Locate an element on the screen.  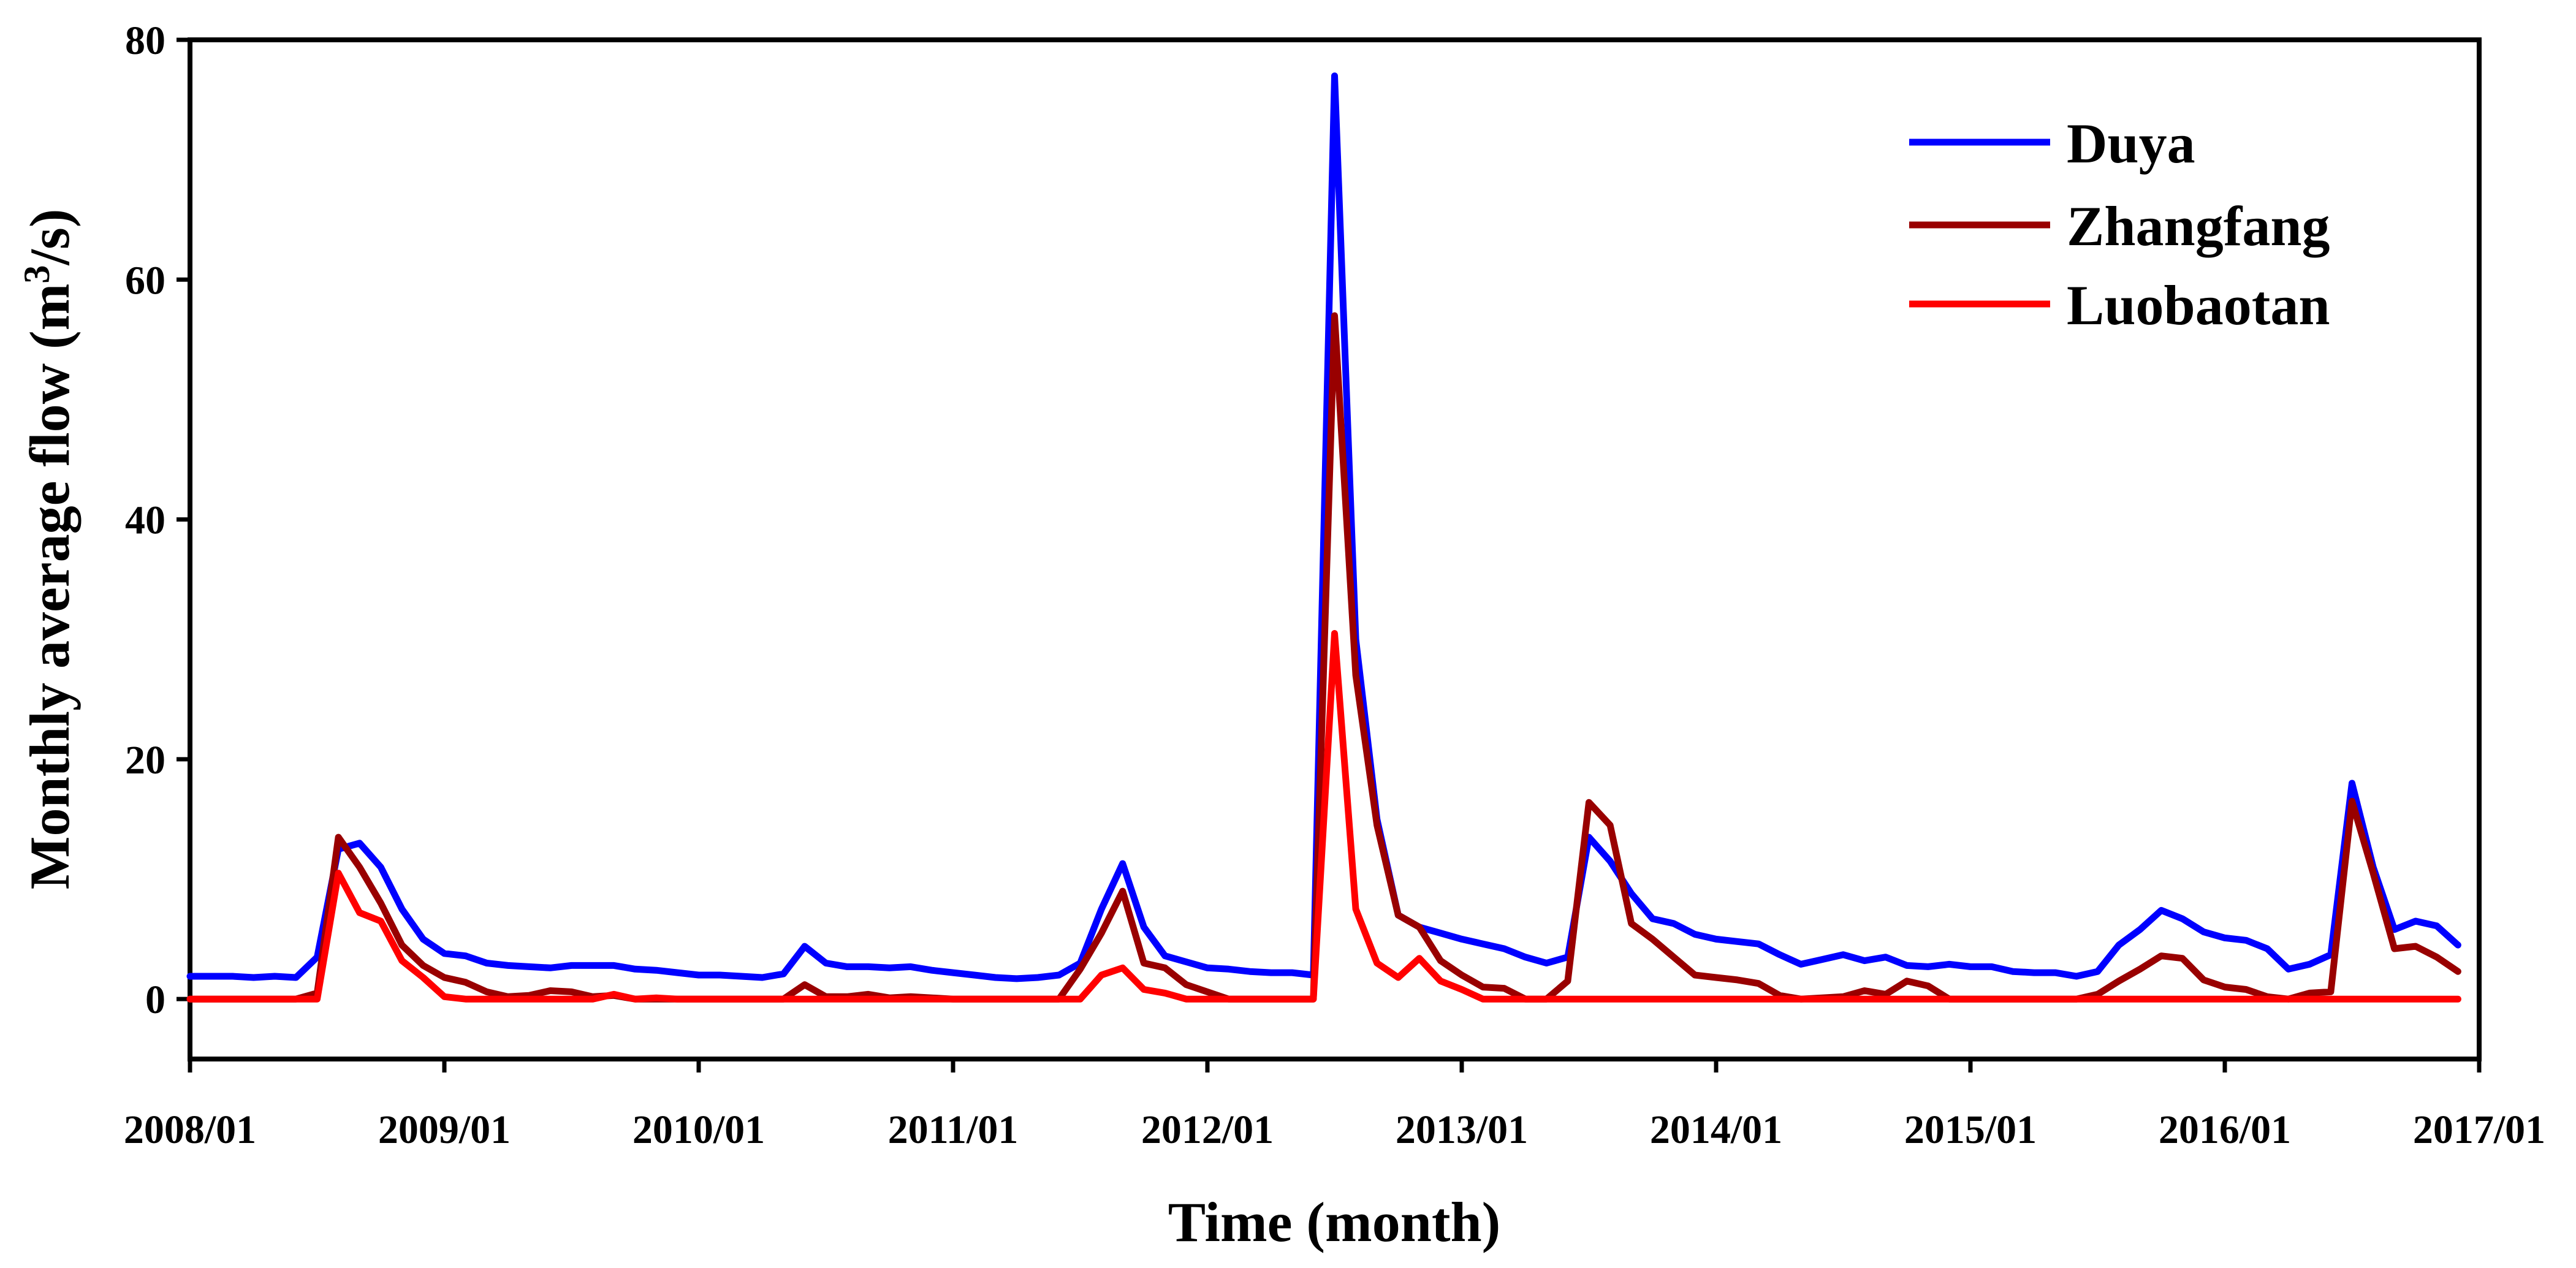
x-tick-label: 2012/01 is located at coordinates (1207, 1129).